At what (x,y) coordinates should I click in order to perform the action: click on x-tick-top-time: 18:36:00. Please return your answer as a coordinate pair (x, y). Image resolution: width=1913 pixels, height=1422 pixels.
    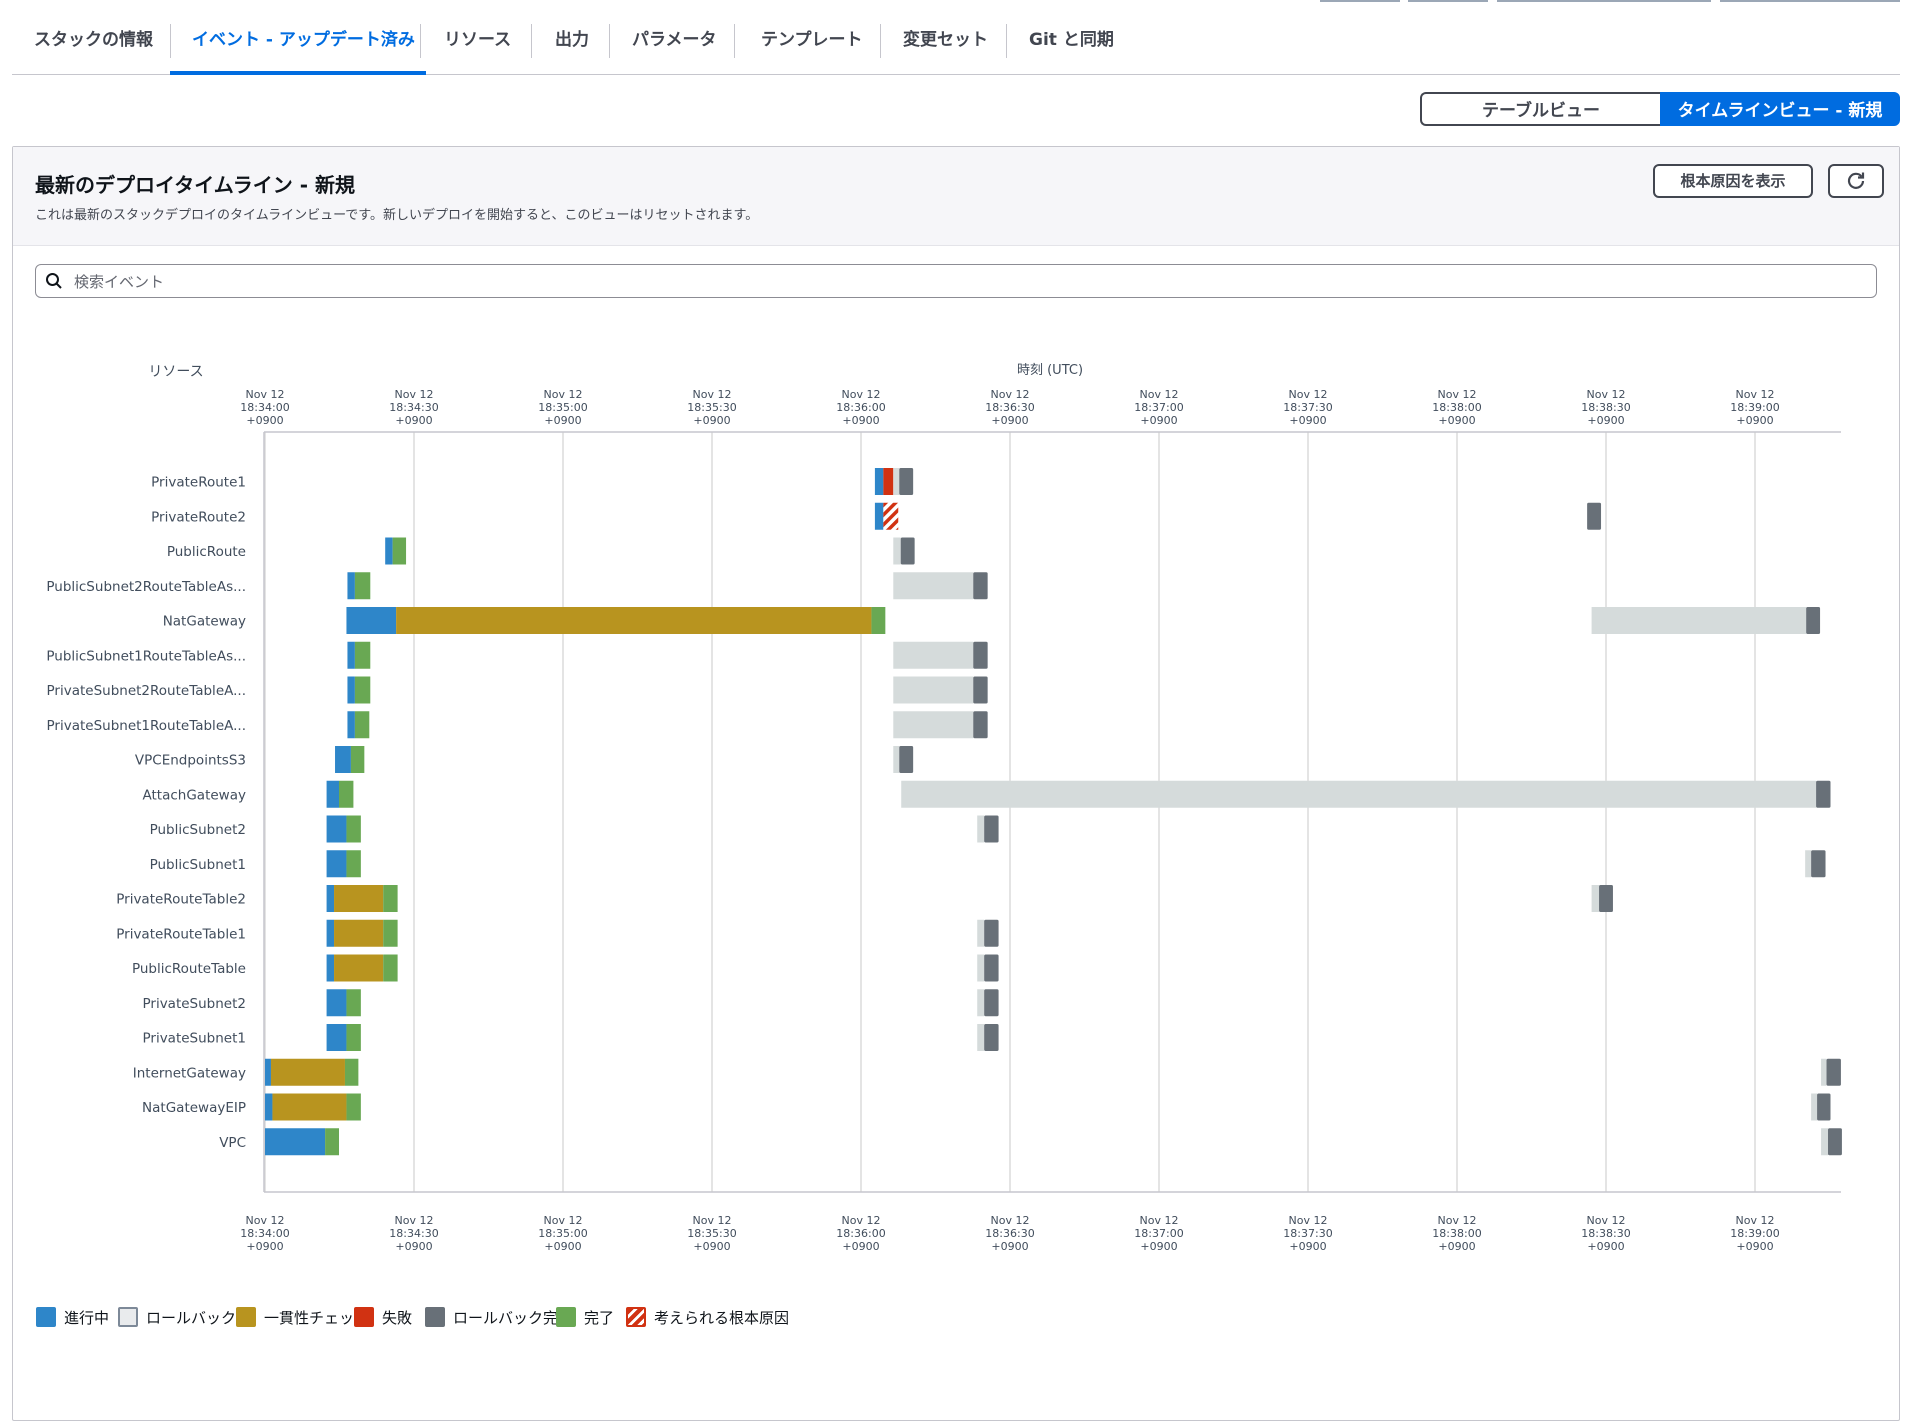
    Looking at the image, I should click on (860, 407).